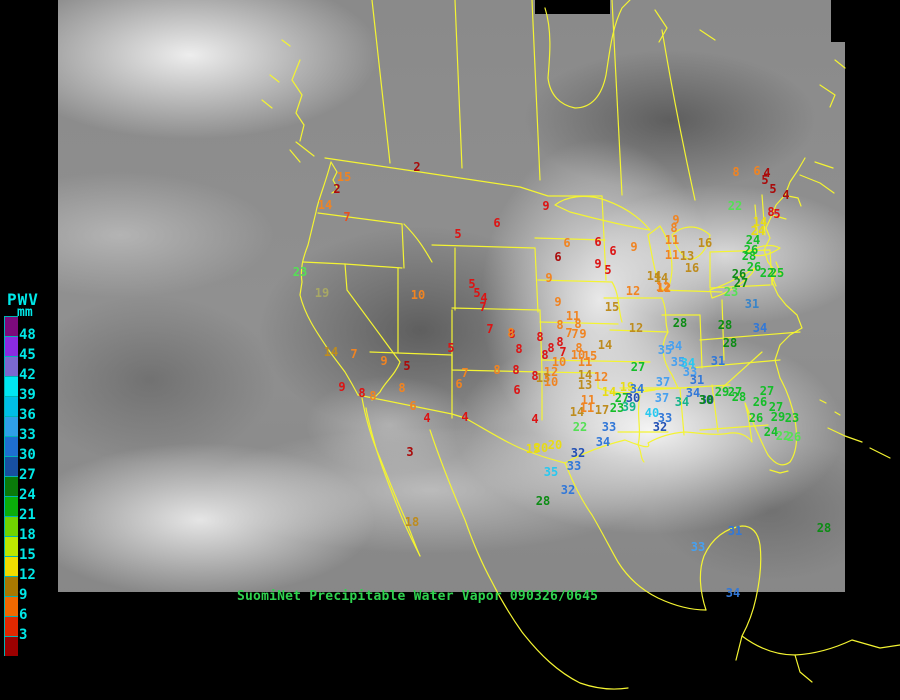 The width and height of the screenshot is (900, 700). What do you see at coordinates (27, 575) in the screenshot?
I see `legend-tick-label: 12` at bounding box center [27, 575].